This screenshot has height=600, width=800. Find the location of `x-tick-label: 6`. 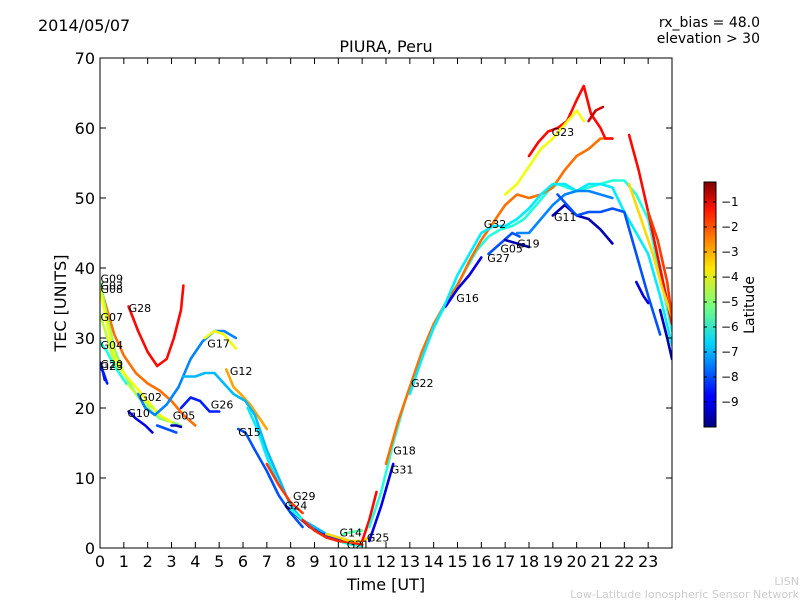

x-tick-label: 6 is located at coordinates (243, 561).